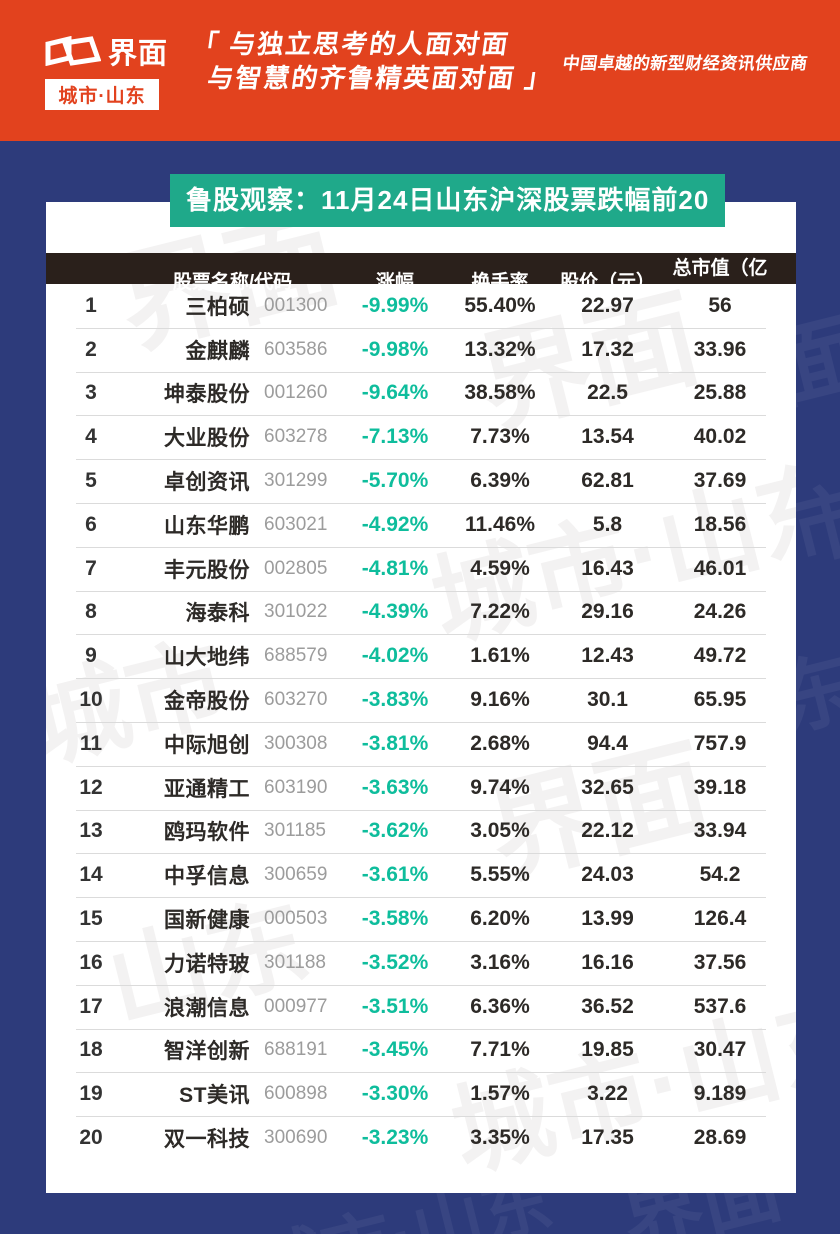 The width and height of the screenshot is (840, 1234). I want to click on table-row: 3 坤泰股份 001260 -9.64% 38.58% 22.5 25.88, so click(421, 393).